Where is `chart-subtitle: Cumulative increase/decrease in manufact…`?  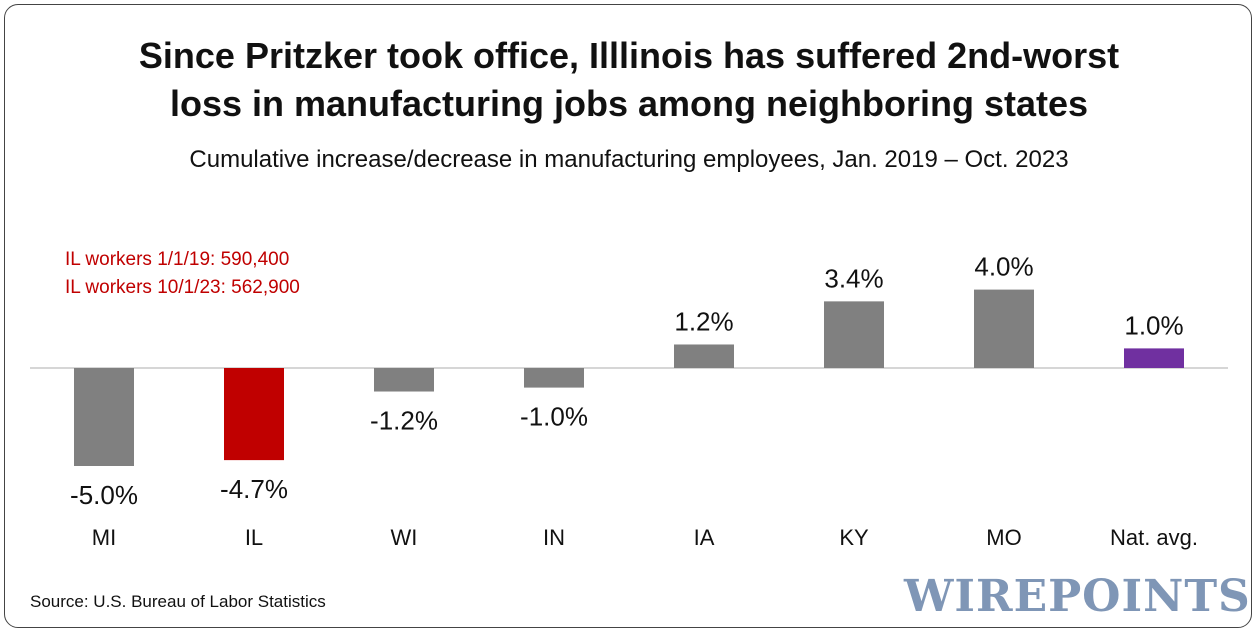
chart-subtitle: Cumulative increase/decrease in manufact… is located at coordinates (629, 159).